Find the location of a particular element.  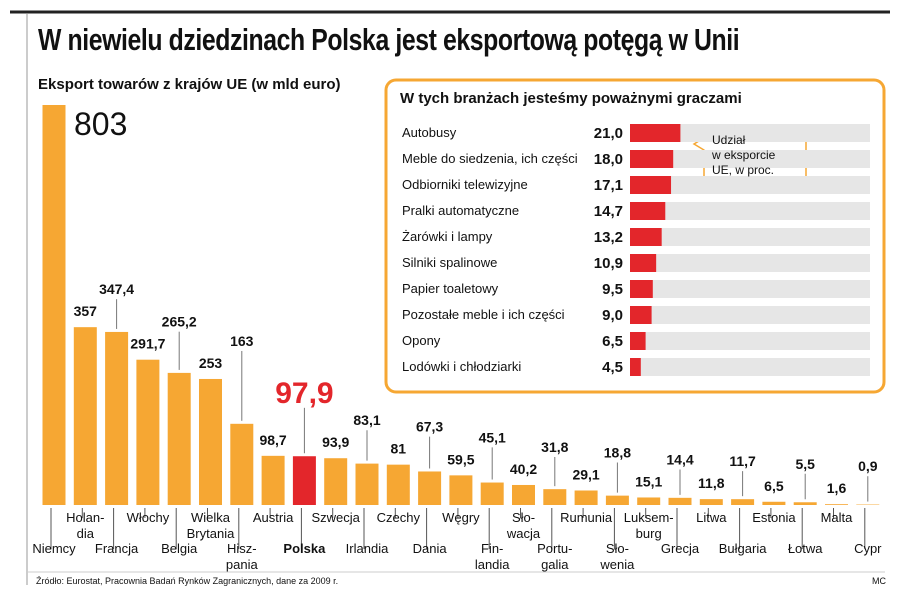

value-label: 5,5 is located at coordinates (805, 464).